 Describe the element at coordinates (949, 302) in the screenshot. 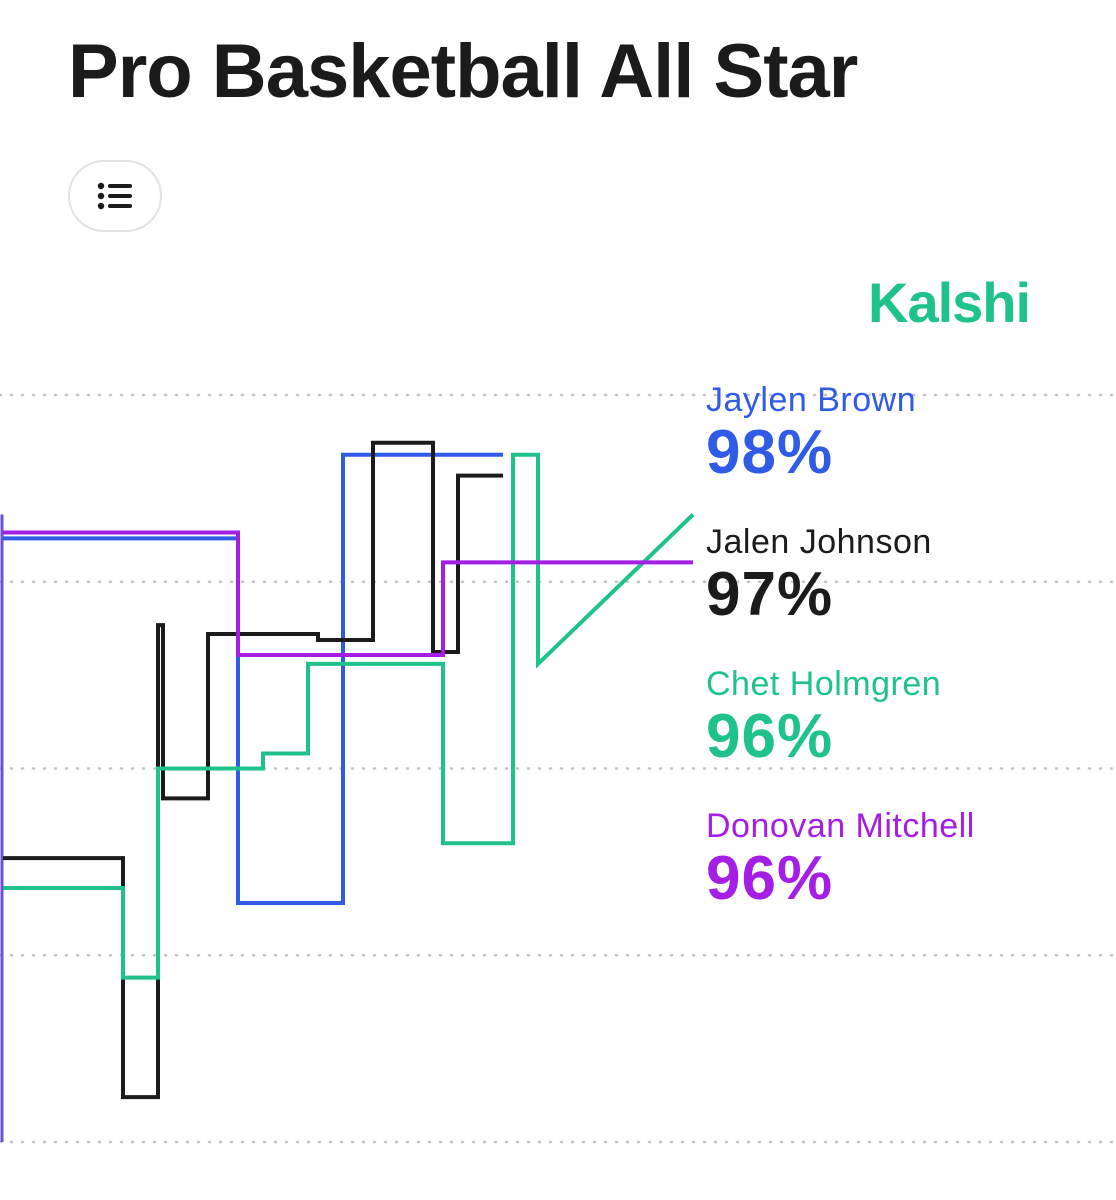

I see `kalshi-logo: Kalshi` at that location.